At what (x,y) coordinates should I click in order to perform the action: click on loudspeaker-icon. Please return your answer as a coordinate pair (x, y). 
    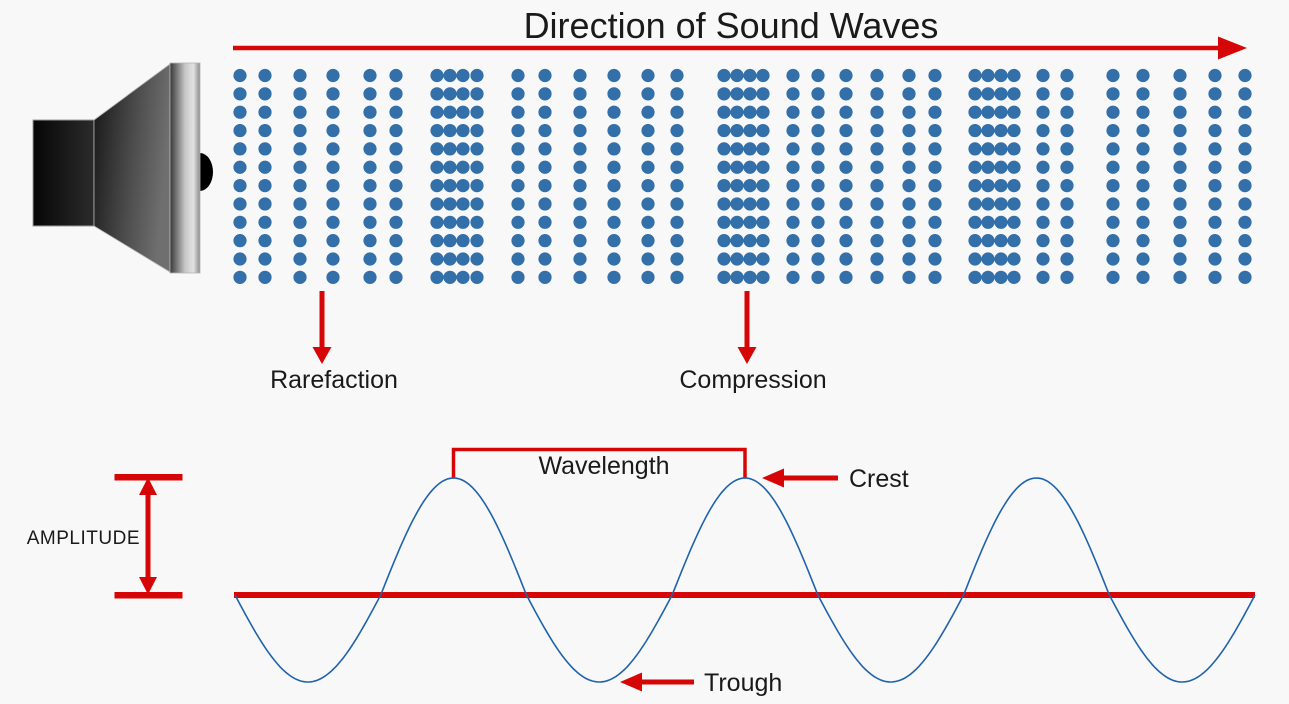
    Looking at the image, I should click on (122, 168).